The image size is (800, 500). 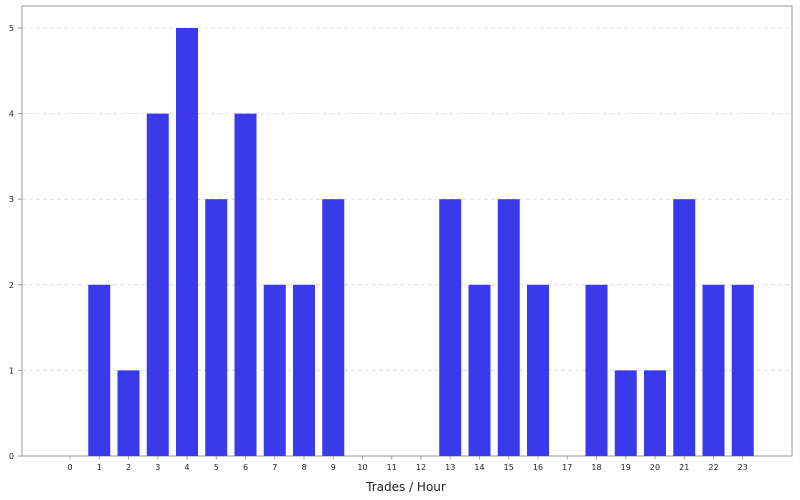 I want to click on x-tick-label: 23, so click(x=743, y=467).